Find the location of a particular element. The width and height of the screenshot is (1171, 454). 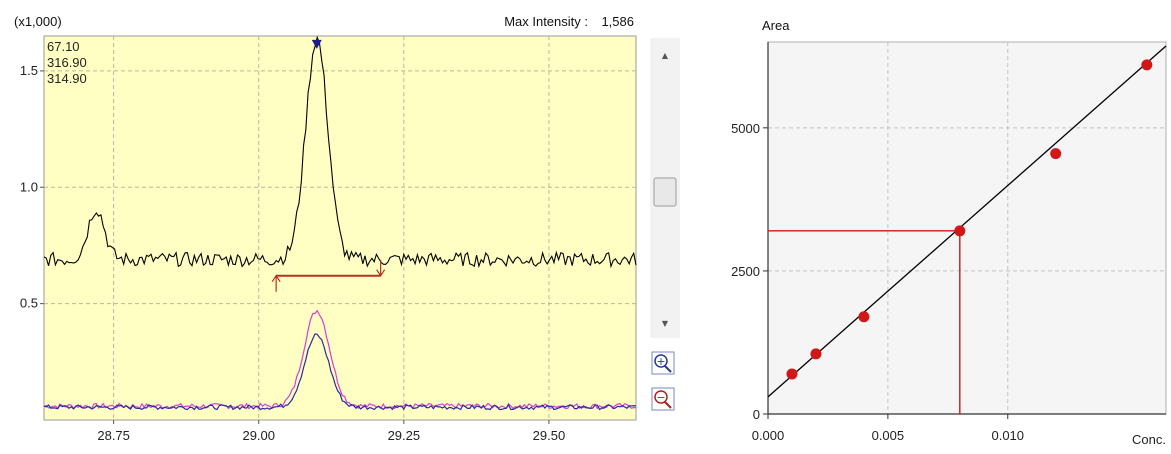

scroll-down-arrow-icon: ▼ is located at coordinates (665, 323).